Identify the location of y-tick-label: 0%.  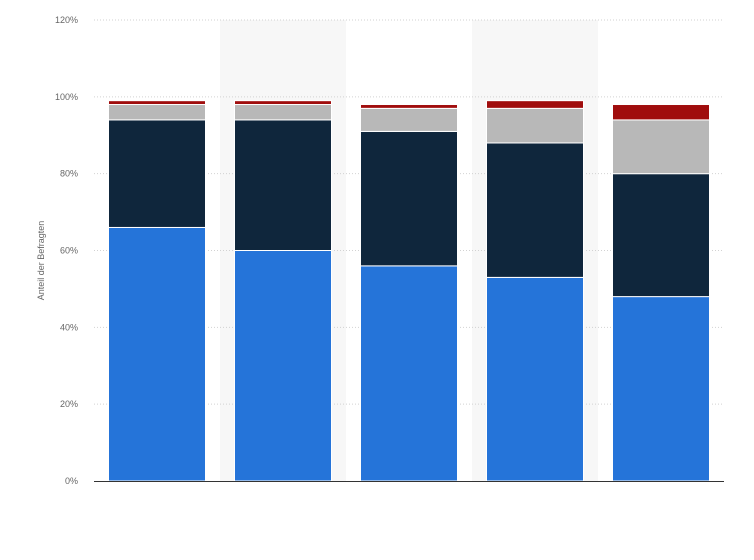
(71, 481).